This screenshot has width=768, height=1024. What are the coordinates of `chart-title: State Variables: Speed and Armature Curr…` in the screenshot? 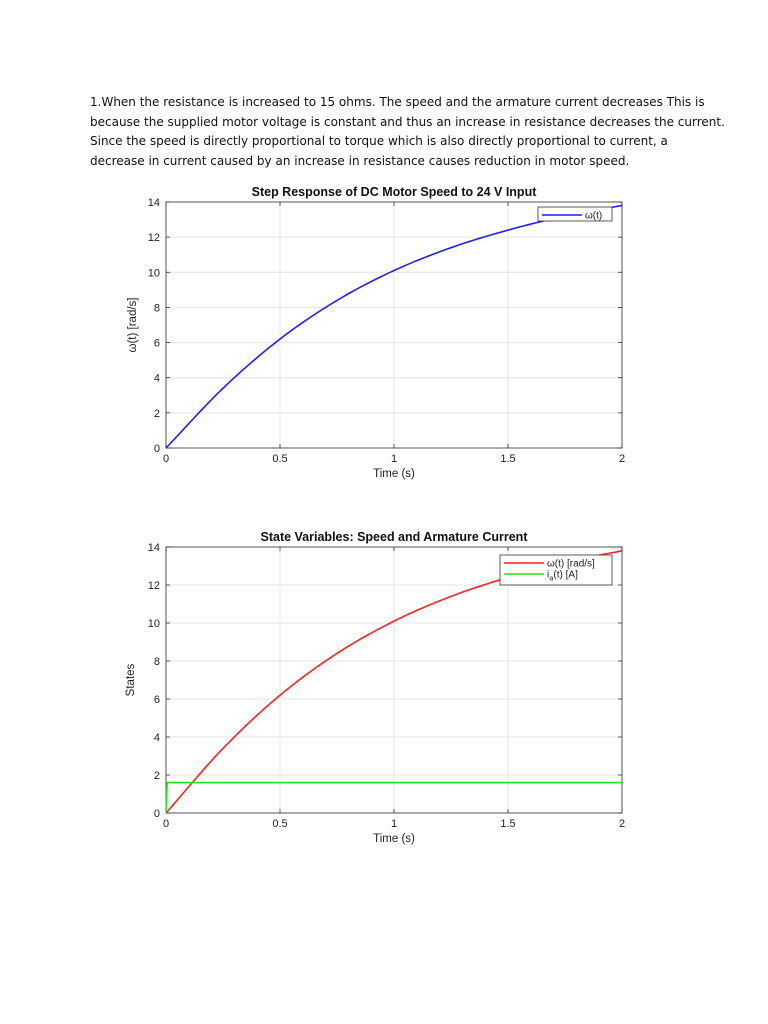 It's located at (395, 537).